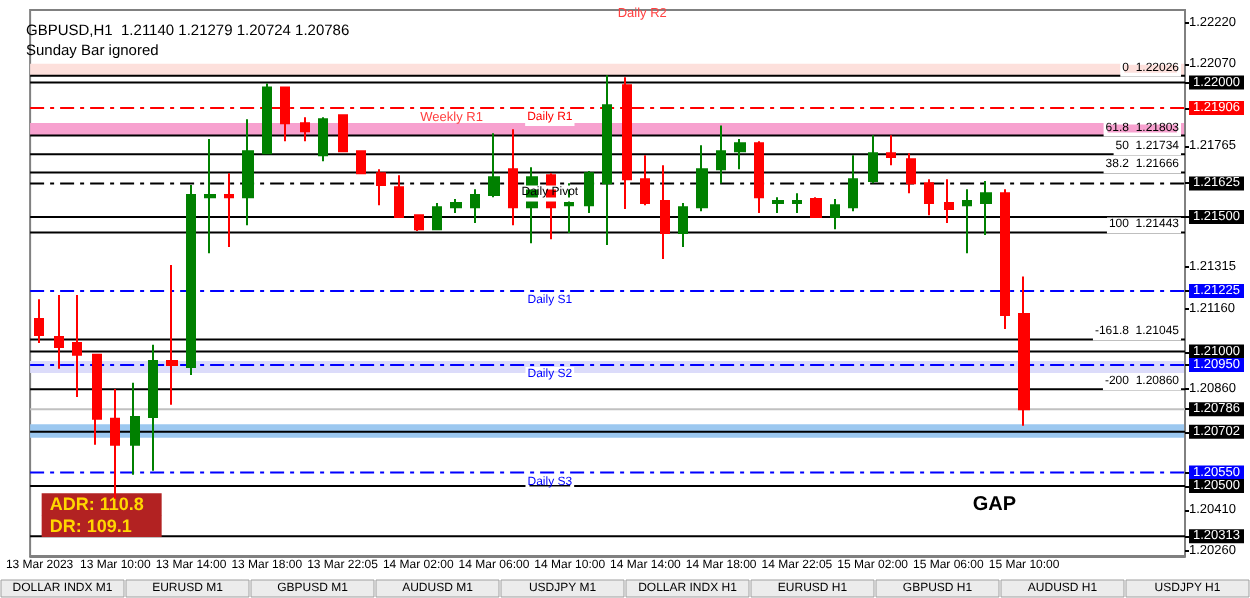 This screenshot has height=598, width=1250. What do you see at coordinates (90, 526) in the screenshot?
I see `annotation: DR: 109.1` at bounding box center [90, 526].